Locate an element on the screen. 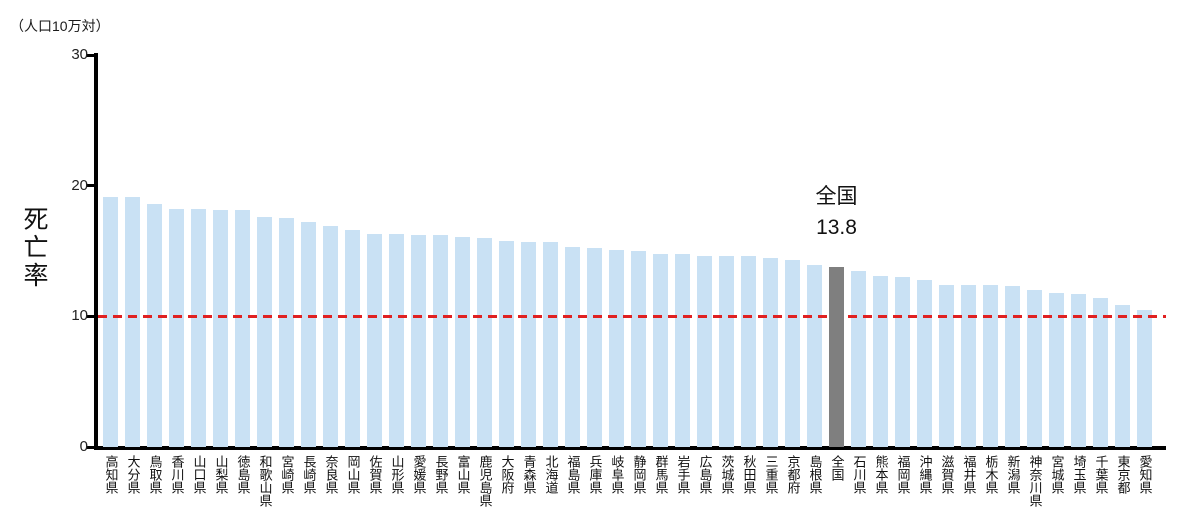  x-label-山形県: 山形県 is located at coordinates (397, 474).